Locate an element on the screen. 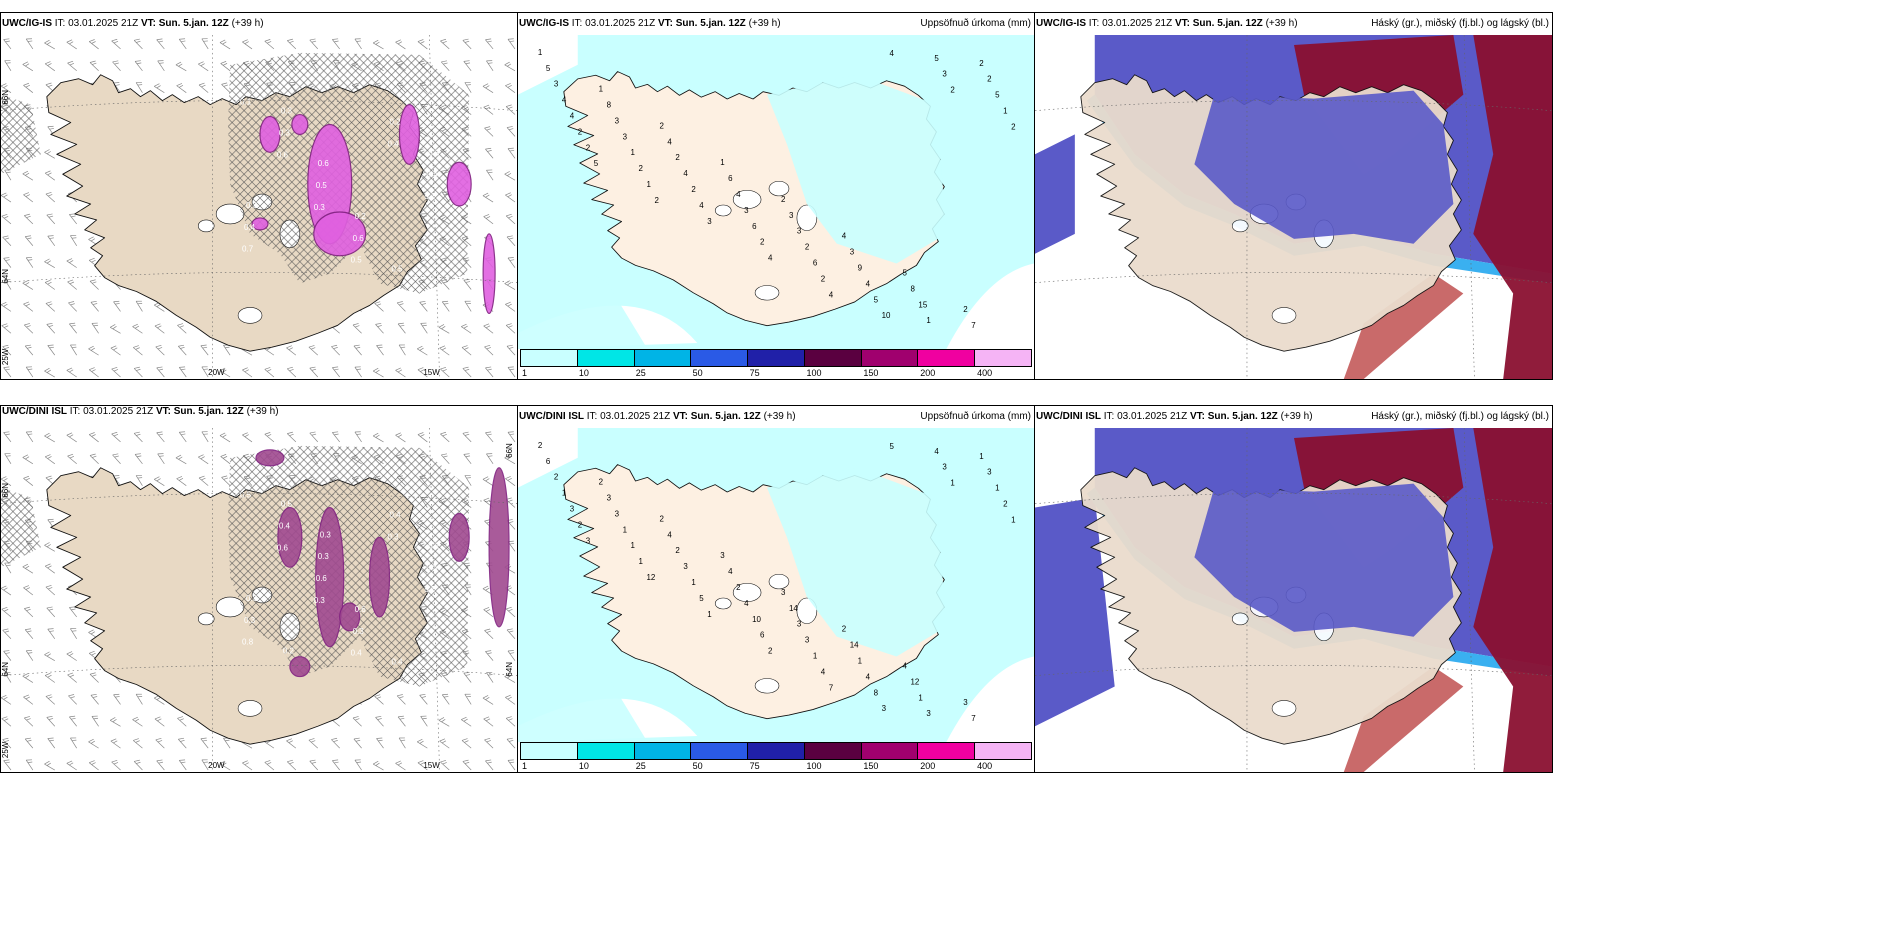  precip-value: 7 is located at coordinates (831, 687).